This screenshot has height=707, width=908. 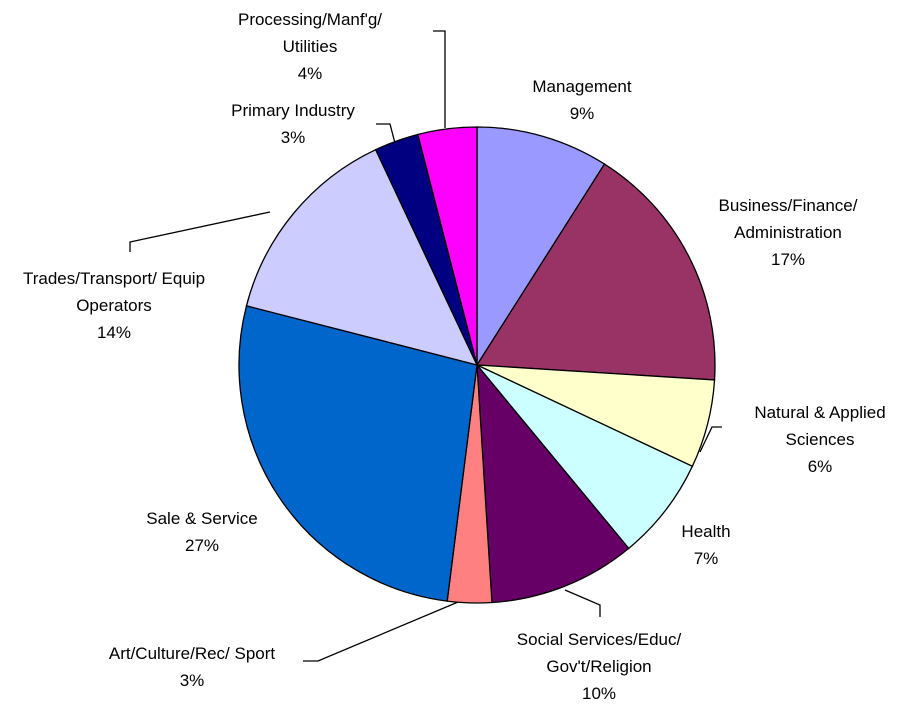 I want to click on category-label: Sale & Service, so click(x=202, y=518).